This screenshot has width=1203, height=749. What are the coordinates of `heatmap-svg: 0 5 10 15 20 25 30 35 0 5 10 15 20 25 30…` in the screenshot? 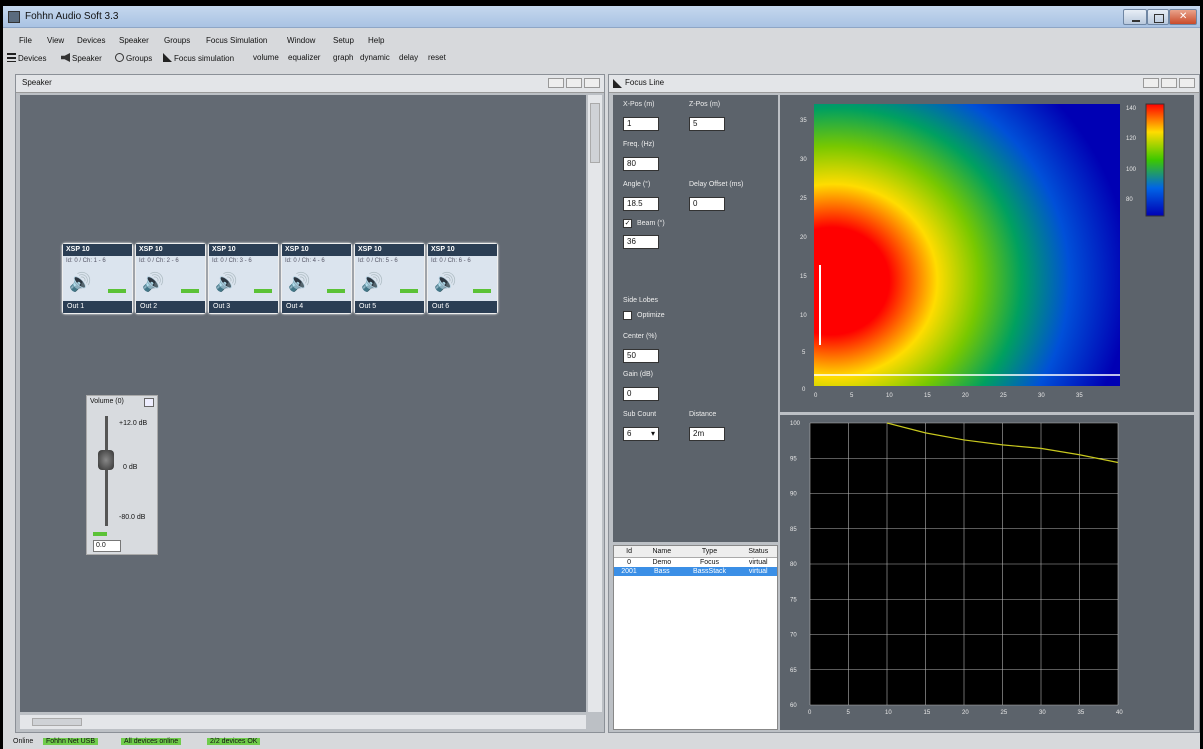 It's located at (982, 251).